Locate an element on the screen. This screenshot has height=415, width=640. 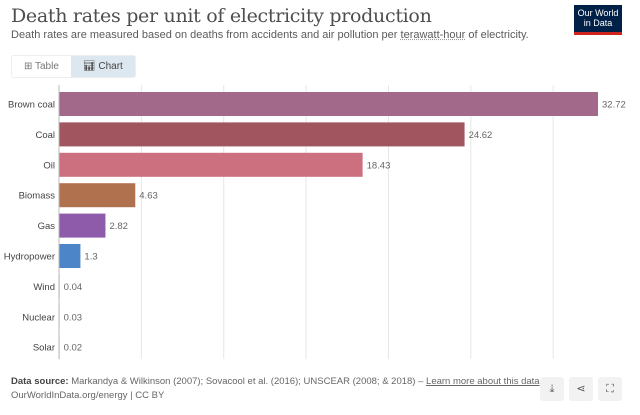
subtitle-text-end: of electricity. is located at coordinates (497, 35).